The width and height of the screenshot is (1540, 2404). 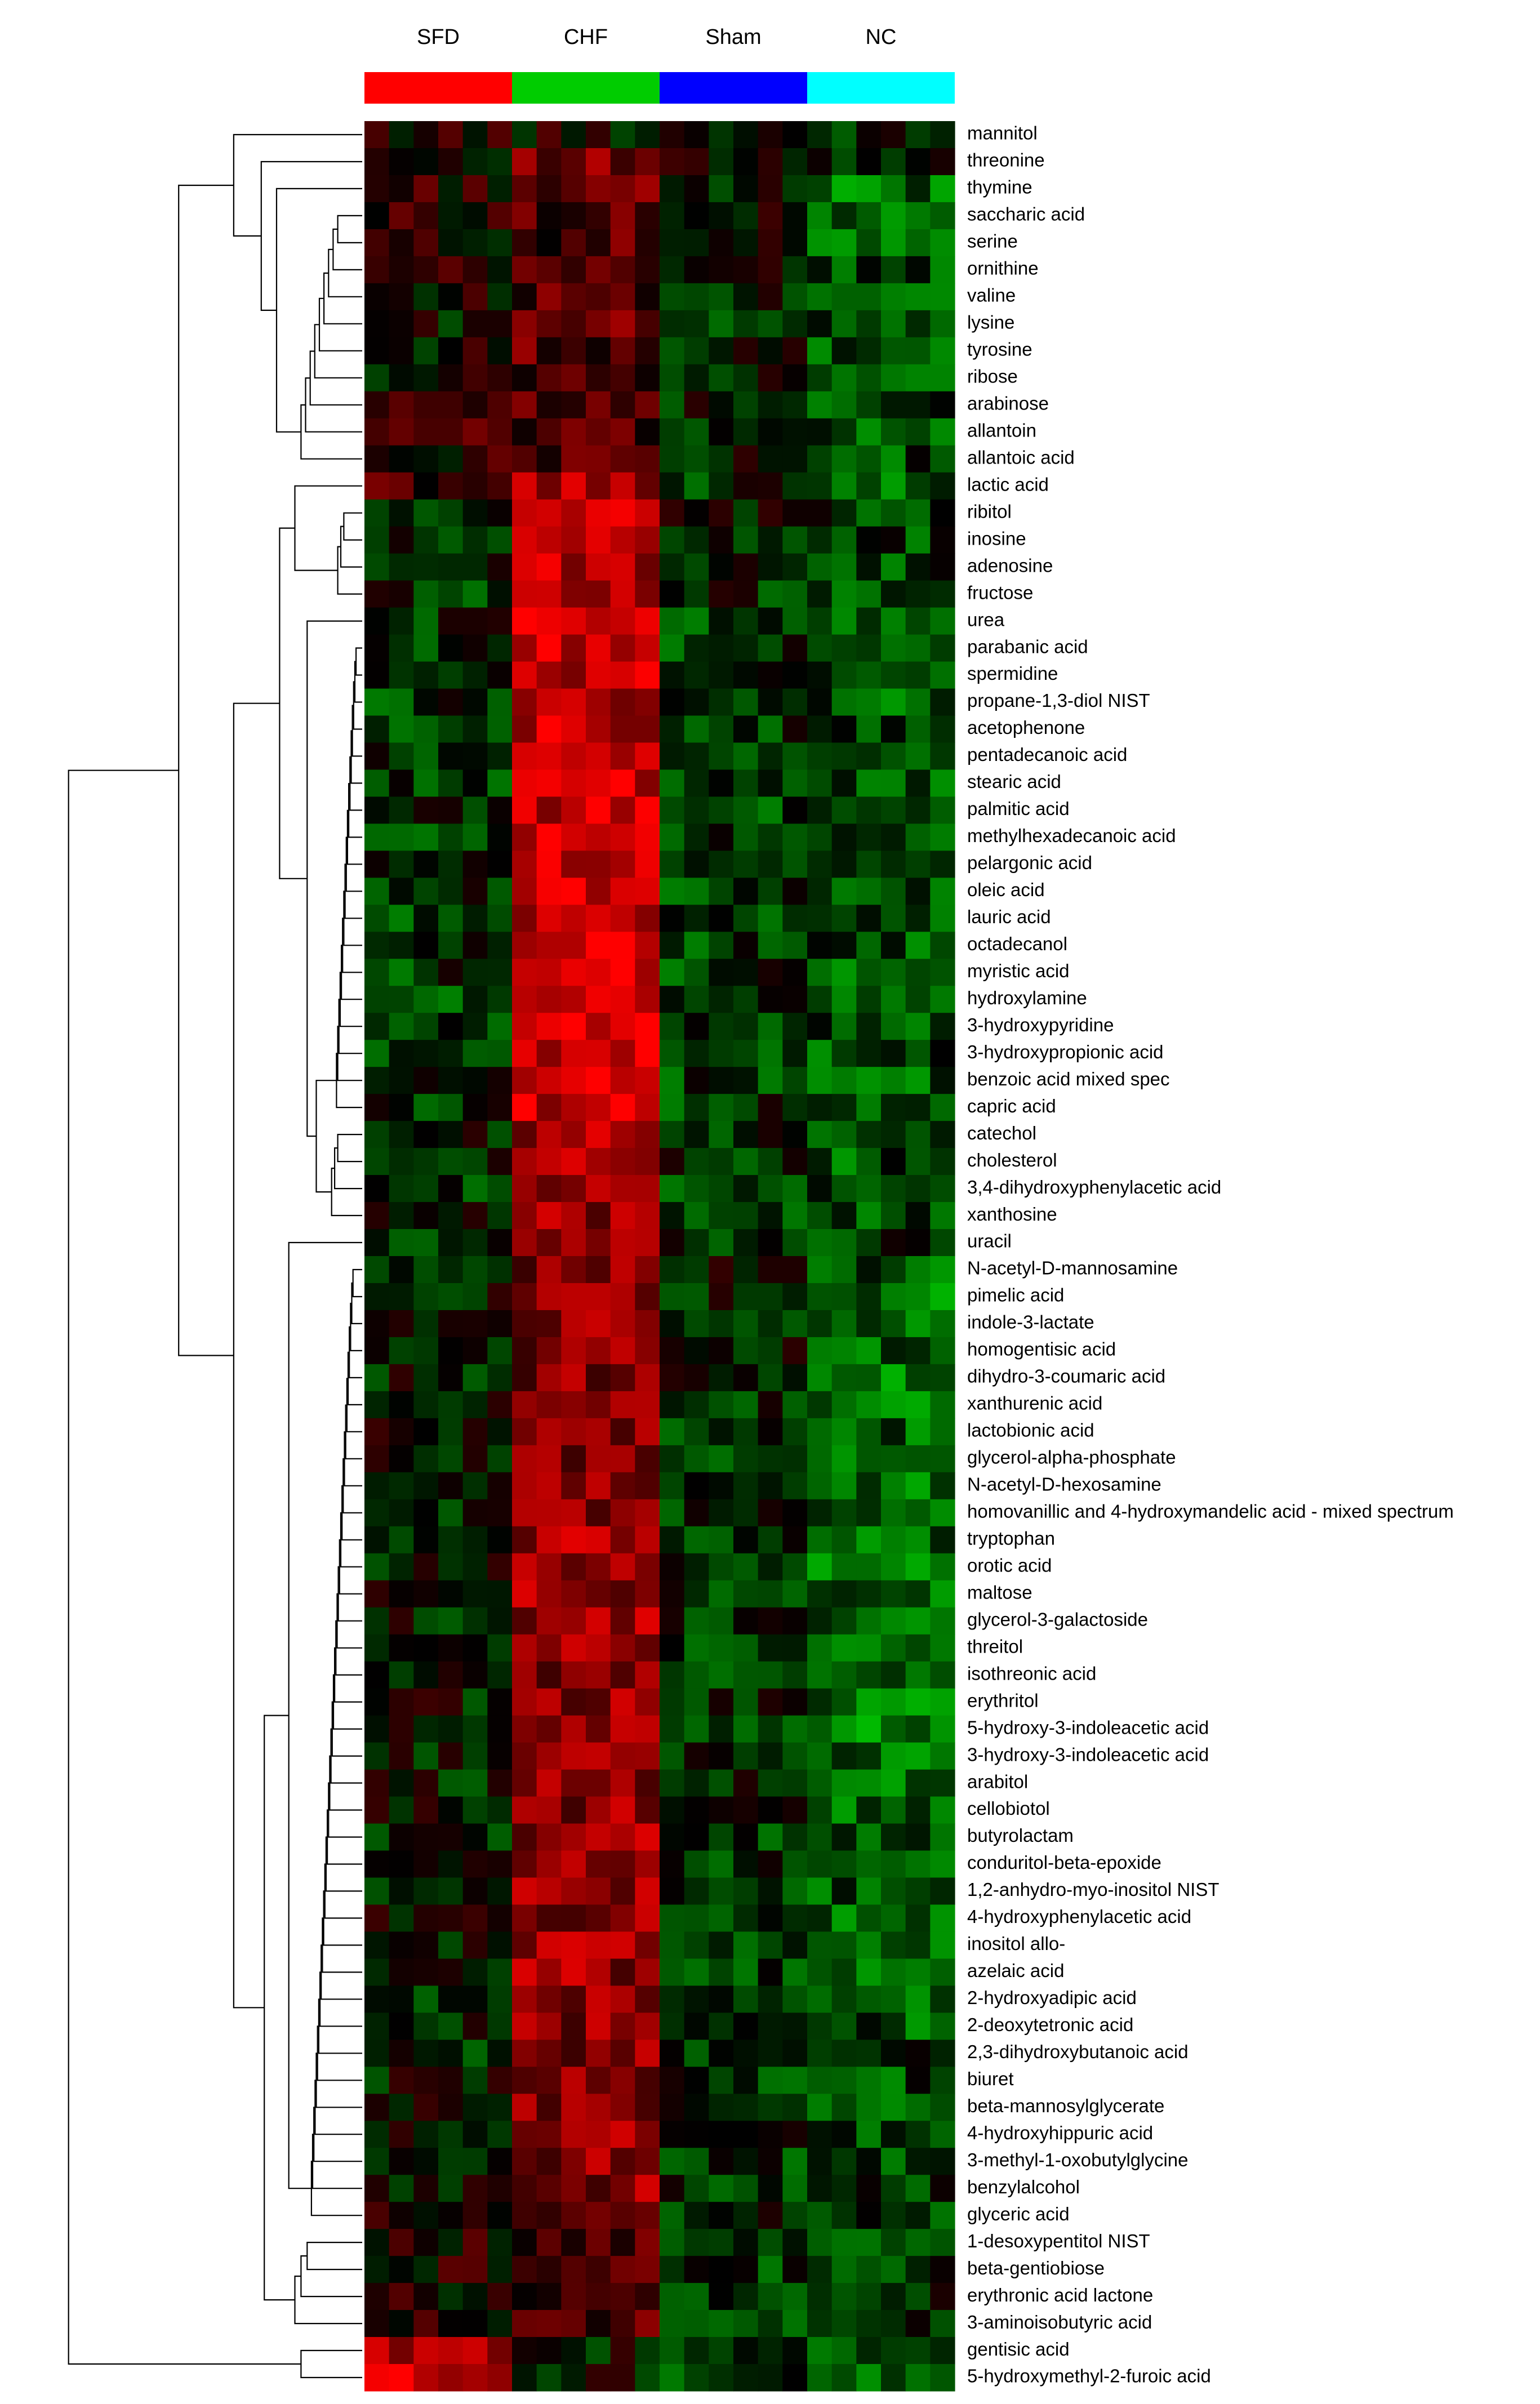 What do you see at coordinates (1010, 565) in the screenshot?
I see `row-label: adenosine` at bounding box center [1010, 565].